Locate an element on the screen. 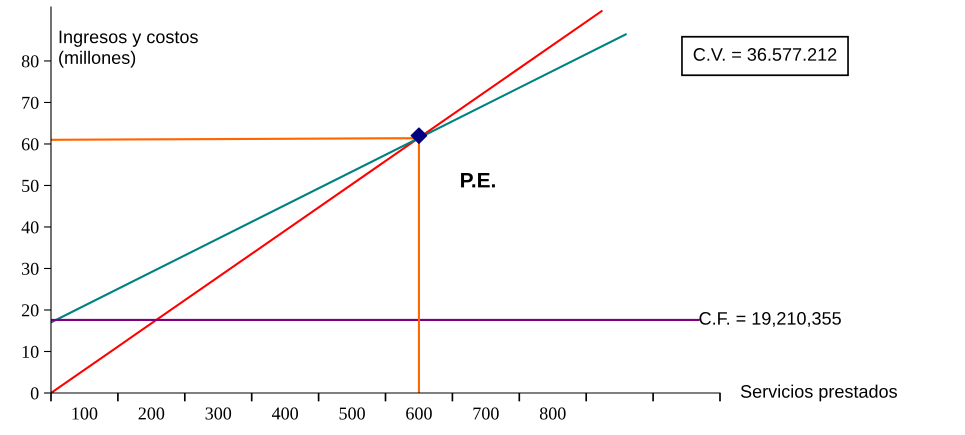 This screenshot has width=965, height=435. y-axis-title: Ingresos y costos (millones) is located at coordinates (128, 49).